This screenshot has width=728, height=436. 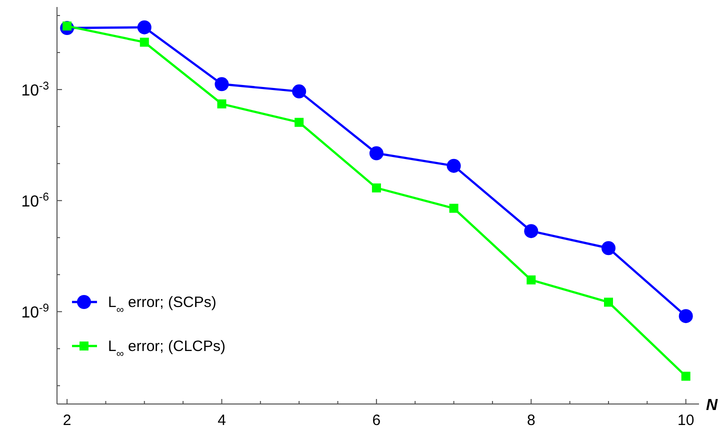 I want to click on x-tick-label: 10, so click(x=686, y=420).